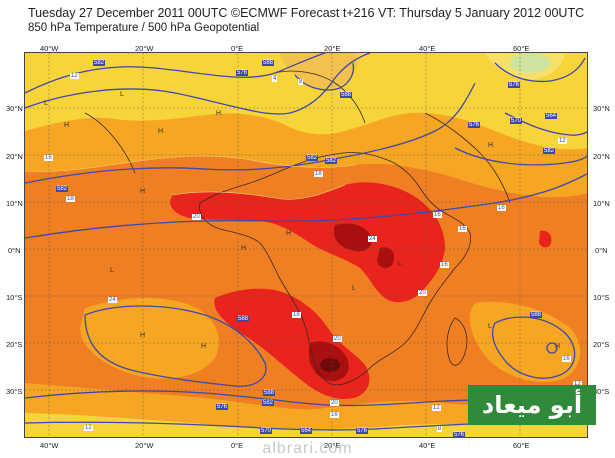 This screenshot has height=458, width=615. Describe the element at coordinates (14, 203) in the screenshot. I see `lat-label-left: 10°N` at that location.